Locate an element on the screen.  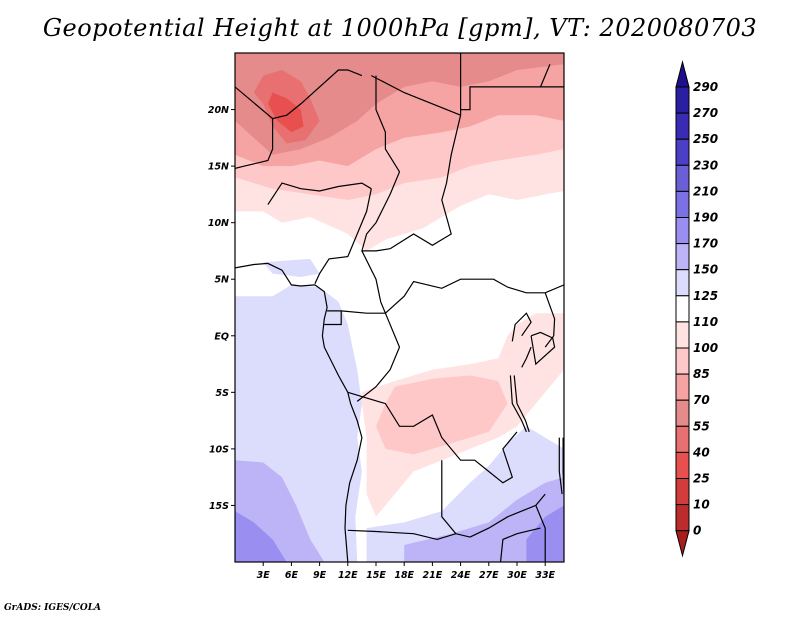
colorbar-label: 10 is located at coordinates (701, 505).